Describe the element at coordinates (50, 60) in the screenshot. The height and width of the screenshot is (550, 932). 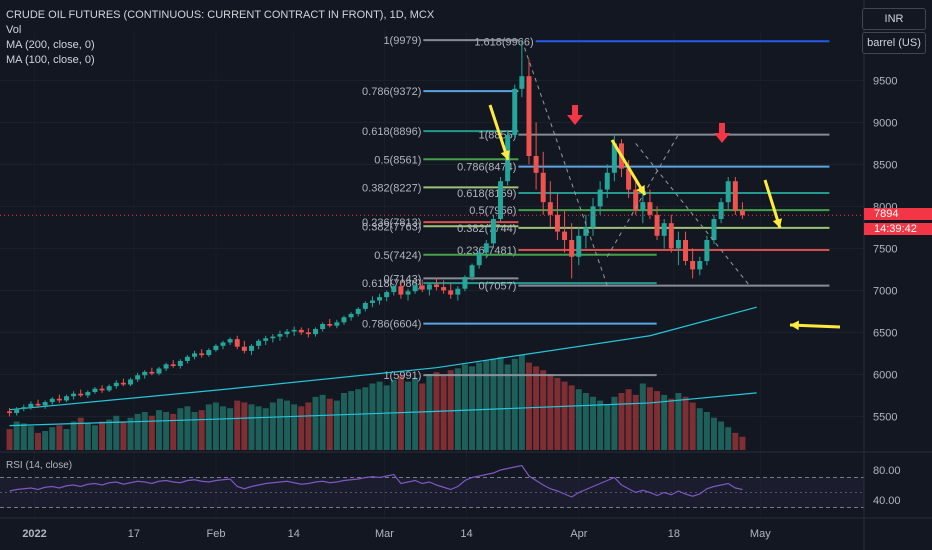
I see `study-ma100: MA (100, close, 0)` at that location.